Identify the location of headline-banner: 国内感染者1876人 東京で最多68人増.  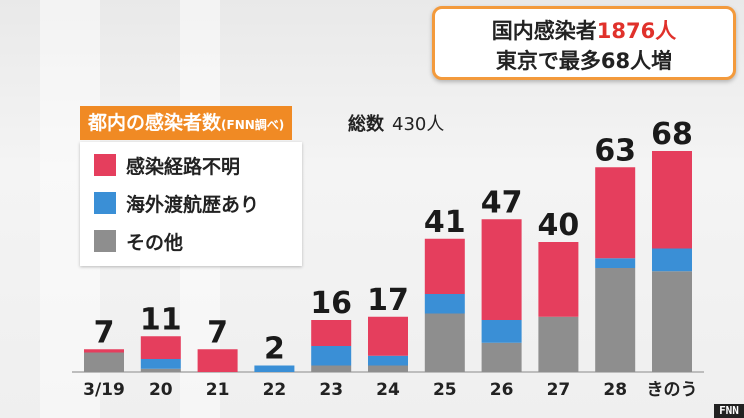
(584, 43).